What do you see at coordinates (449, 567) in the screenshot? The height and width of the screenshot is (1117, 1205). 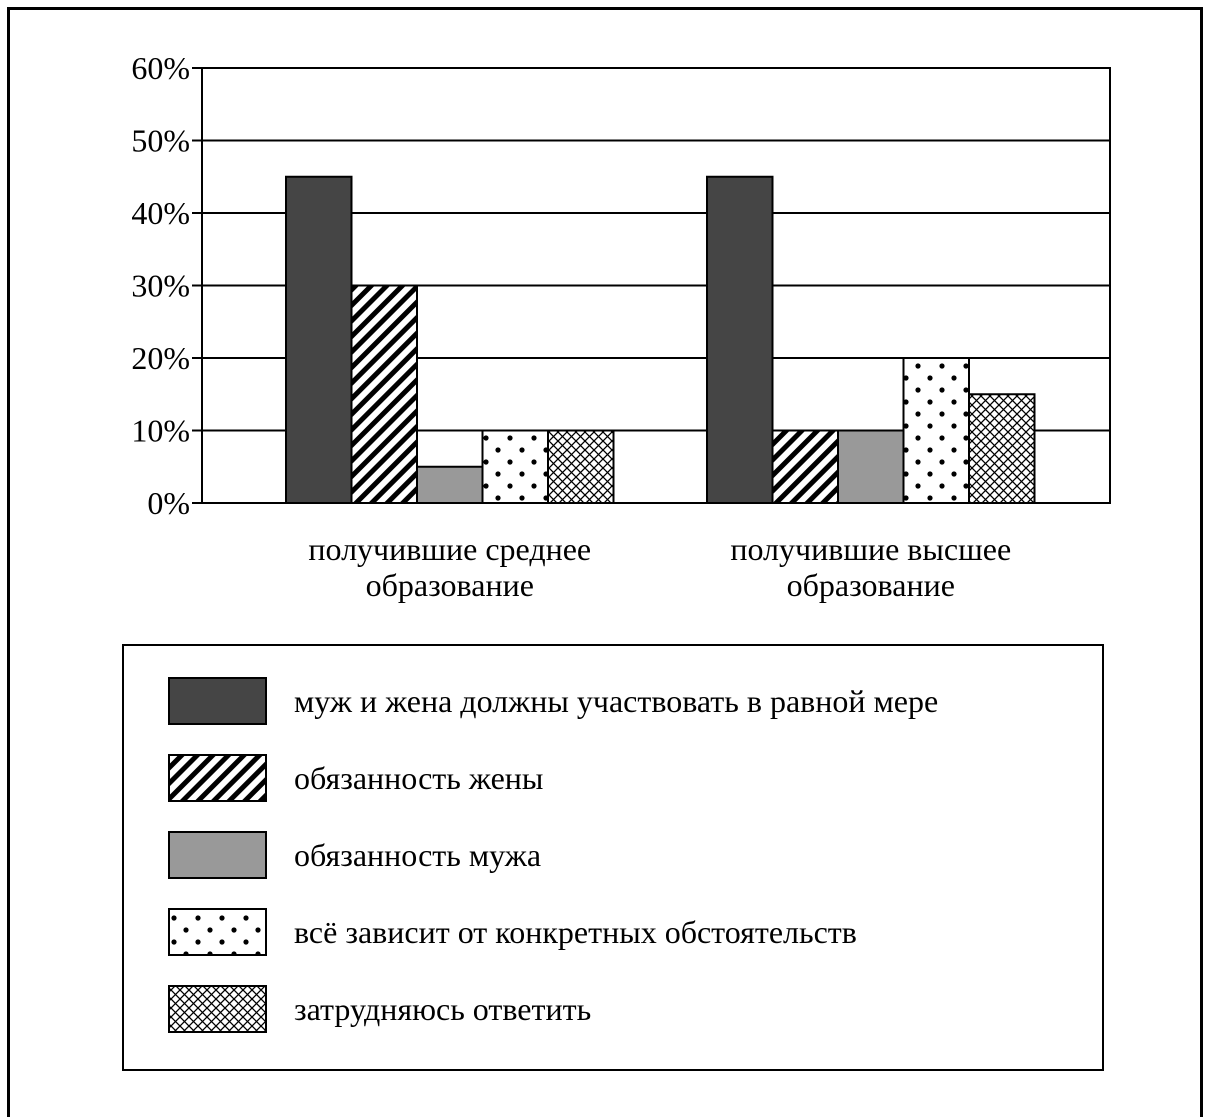 I see `x-category-label: получившие среднее образование` at bounding box center [449, 567].